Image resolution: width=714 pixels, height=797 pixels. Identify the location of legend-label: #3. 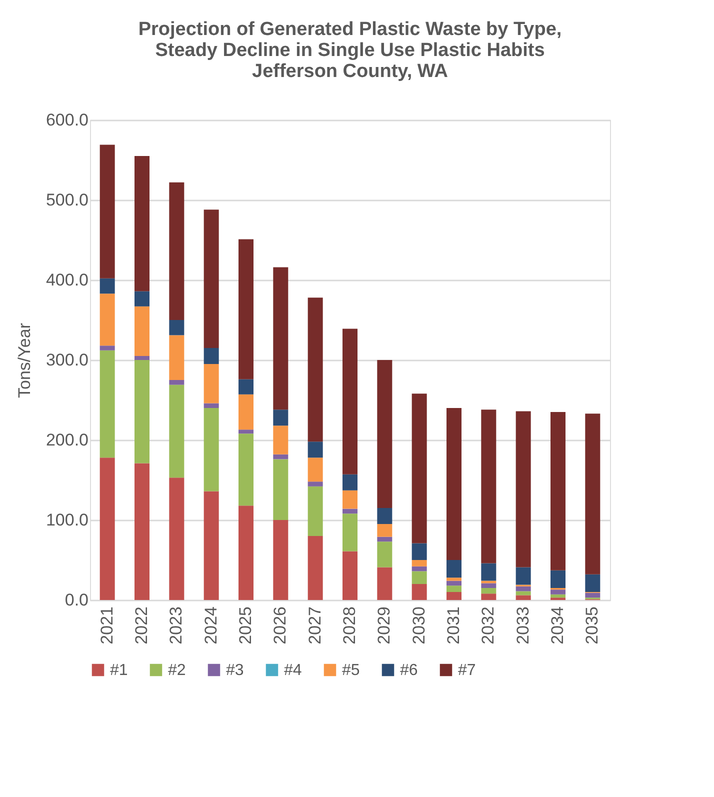
(235, 670).